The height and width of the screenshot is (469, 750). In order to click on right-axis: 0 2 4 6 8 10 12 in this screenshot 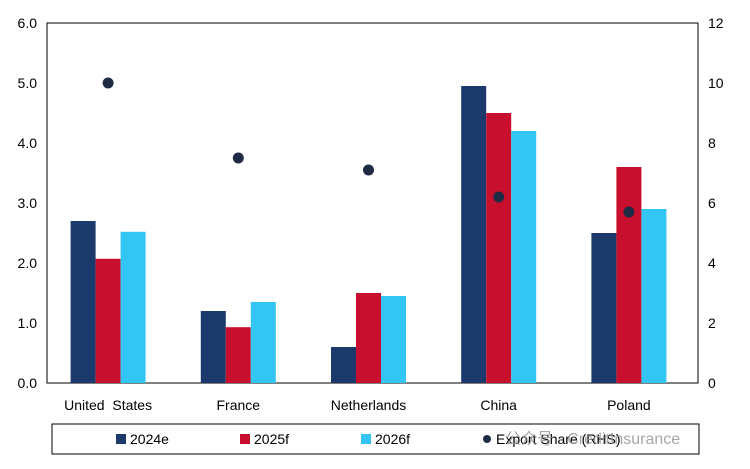, I will do `click(716, 203)`.